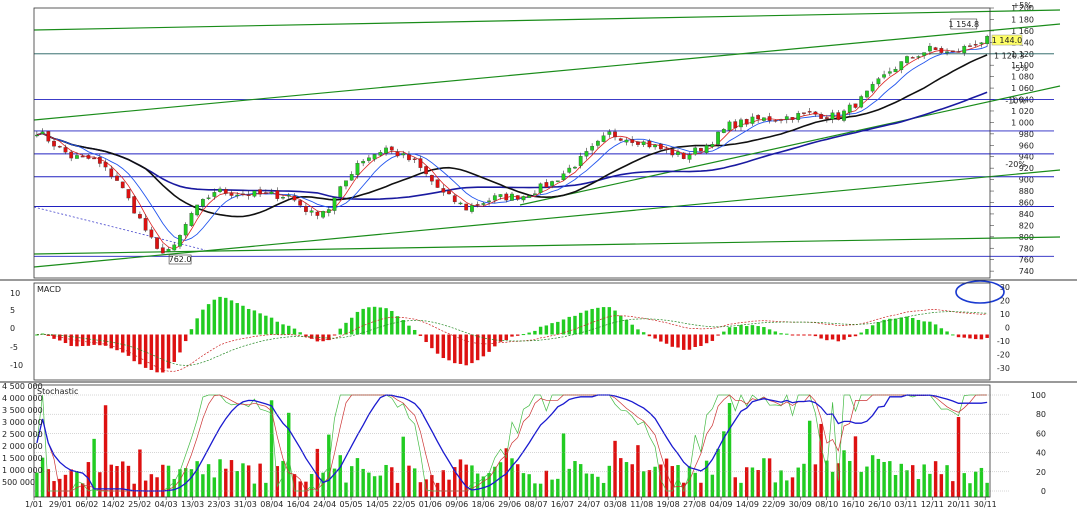 The image size is (1077, 512). I want to click on volume-tick-label: 3 000 000, so click(22, 422).